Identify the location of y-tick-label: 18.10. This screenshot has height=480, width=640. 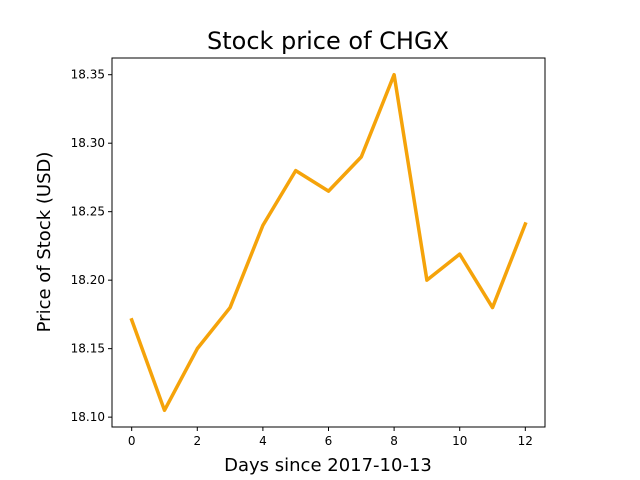
(88, 417).